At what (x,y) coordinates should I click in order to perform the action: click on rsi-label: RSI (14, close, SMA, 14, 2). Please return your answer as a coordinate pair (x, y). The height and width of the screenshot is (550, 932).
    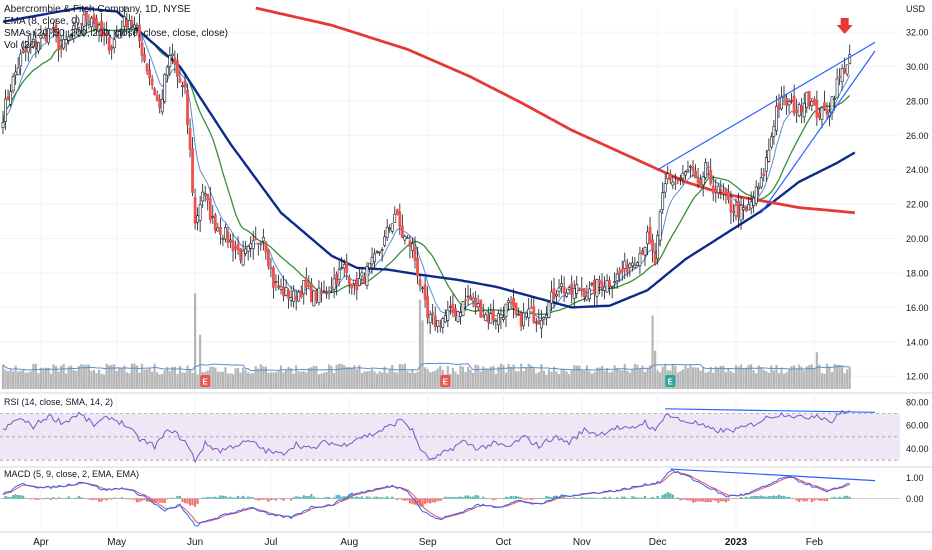
    Looking at the image, I should click on (59, 402).